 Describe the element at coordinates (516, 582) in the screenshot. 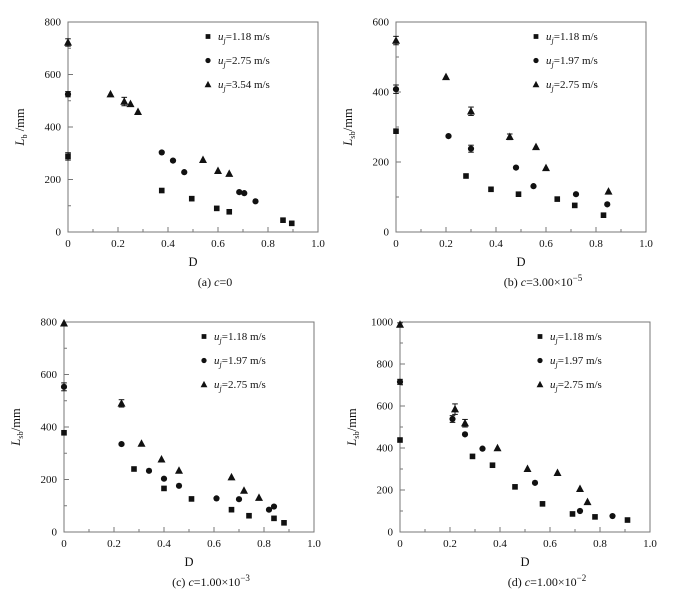

I see `caption-prefix: (d)` at that location.